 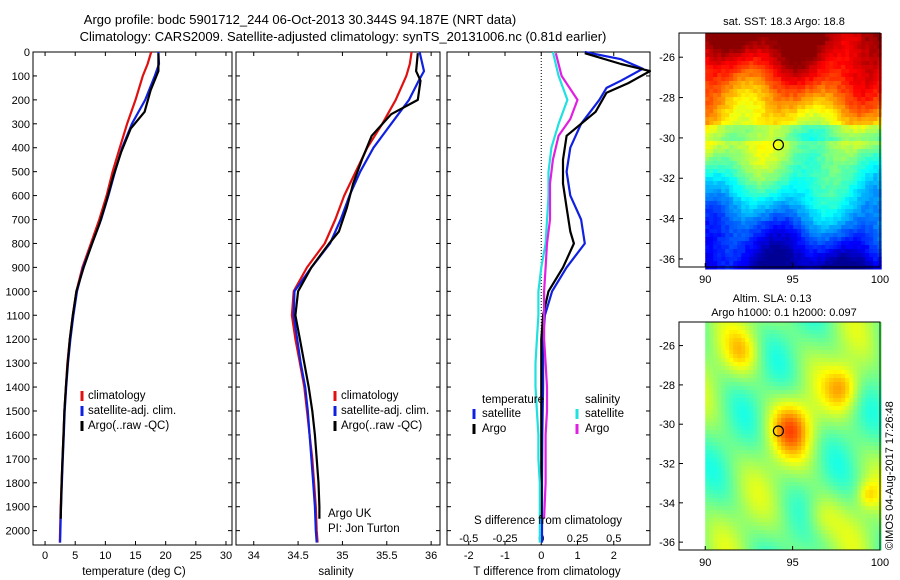 What do you see at coordinates (614, 556) in the screenshot?
I see `x-tick-label: 2` at bounding box center [614, 556].